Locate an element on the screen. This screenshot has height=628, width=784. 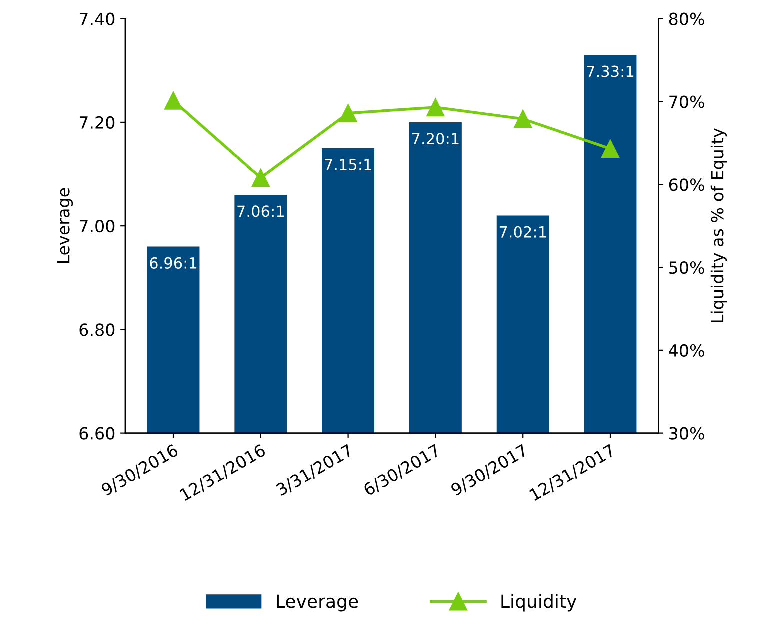
data-label: 7.20:1 is located at coordinates (435, 139).